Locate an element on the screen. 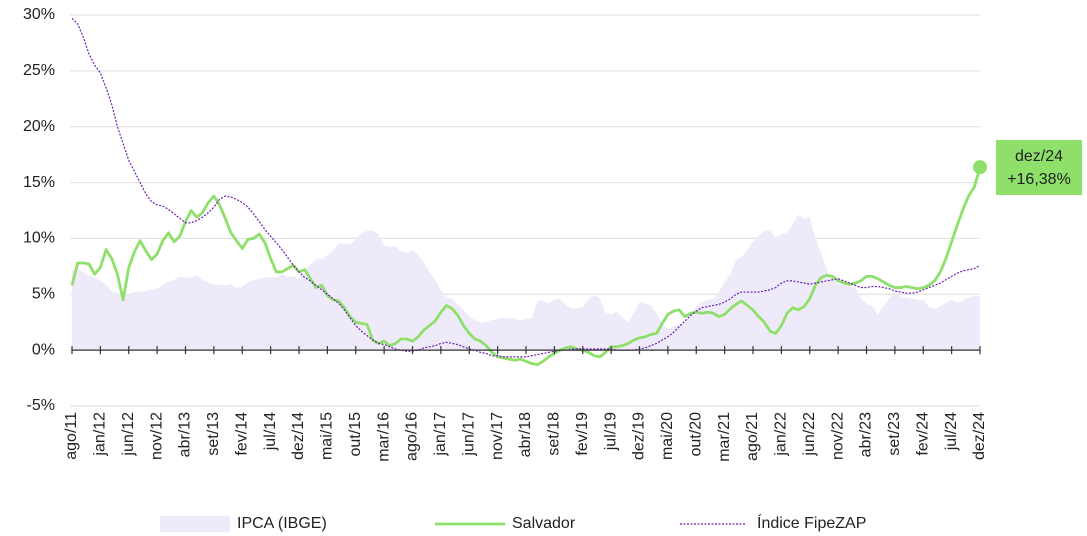 The height and width of the screenshot is (536, 1087). x-tick-label: abr/23 is located at coordinates (866, 434).